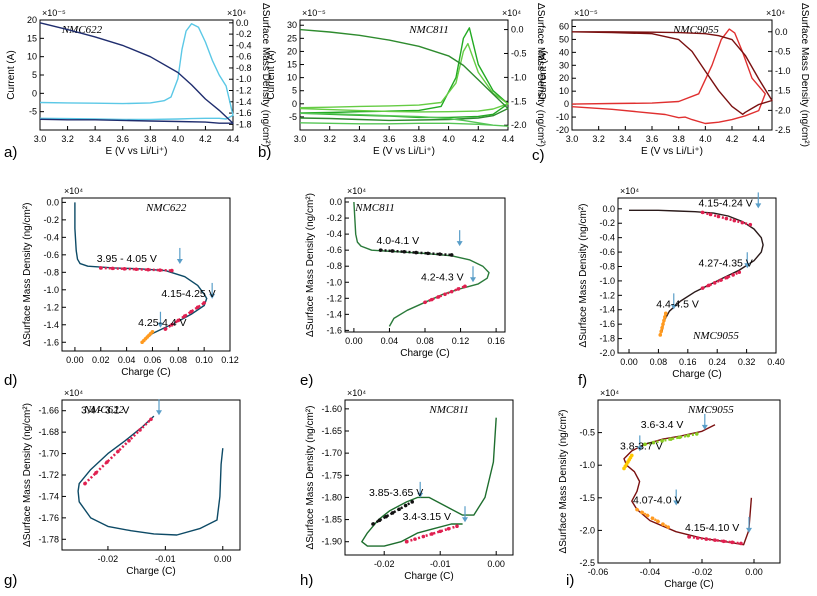 This screenshot has height=596, width=817. Describe the element at coordinates (607, 324) in the screenshot. I see `y-tick-label: -1.6` at that location.